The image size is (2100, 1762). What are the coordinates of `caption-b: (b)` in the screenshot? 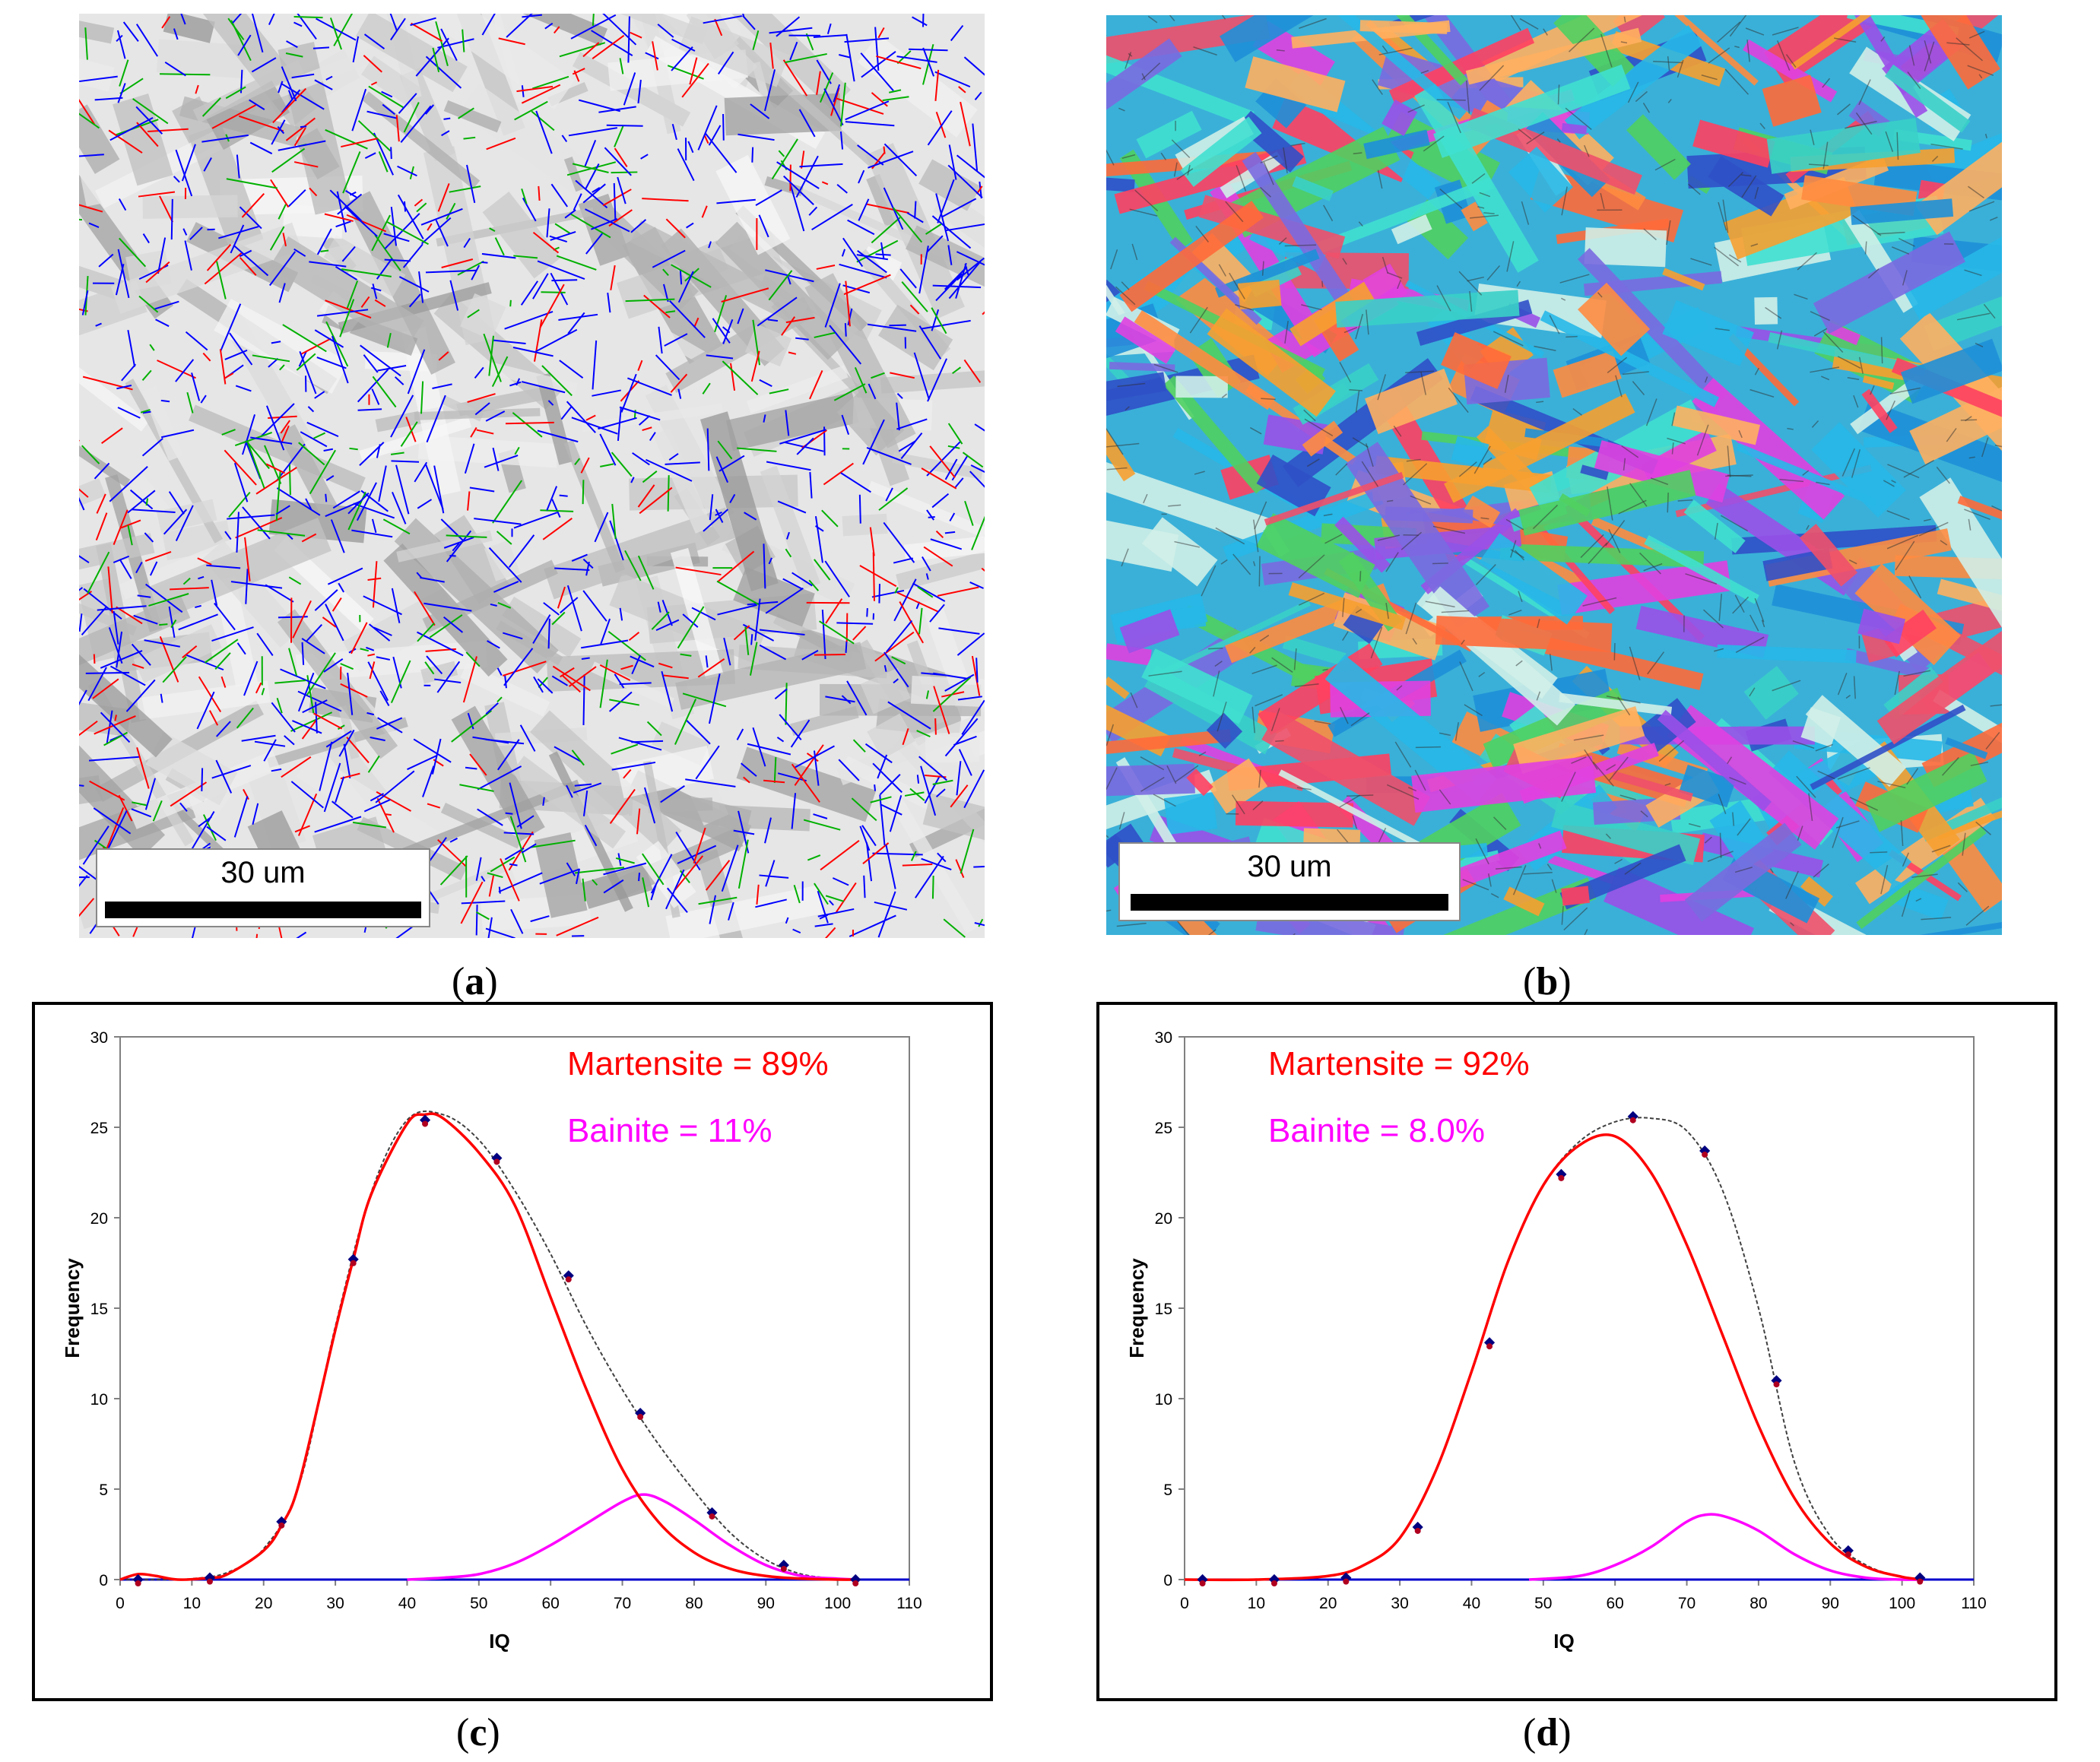 It's located at (1548, 981).